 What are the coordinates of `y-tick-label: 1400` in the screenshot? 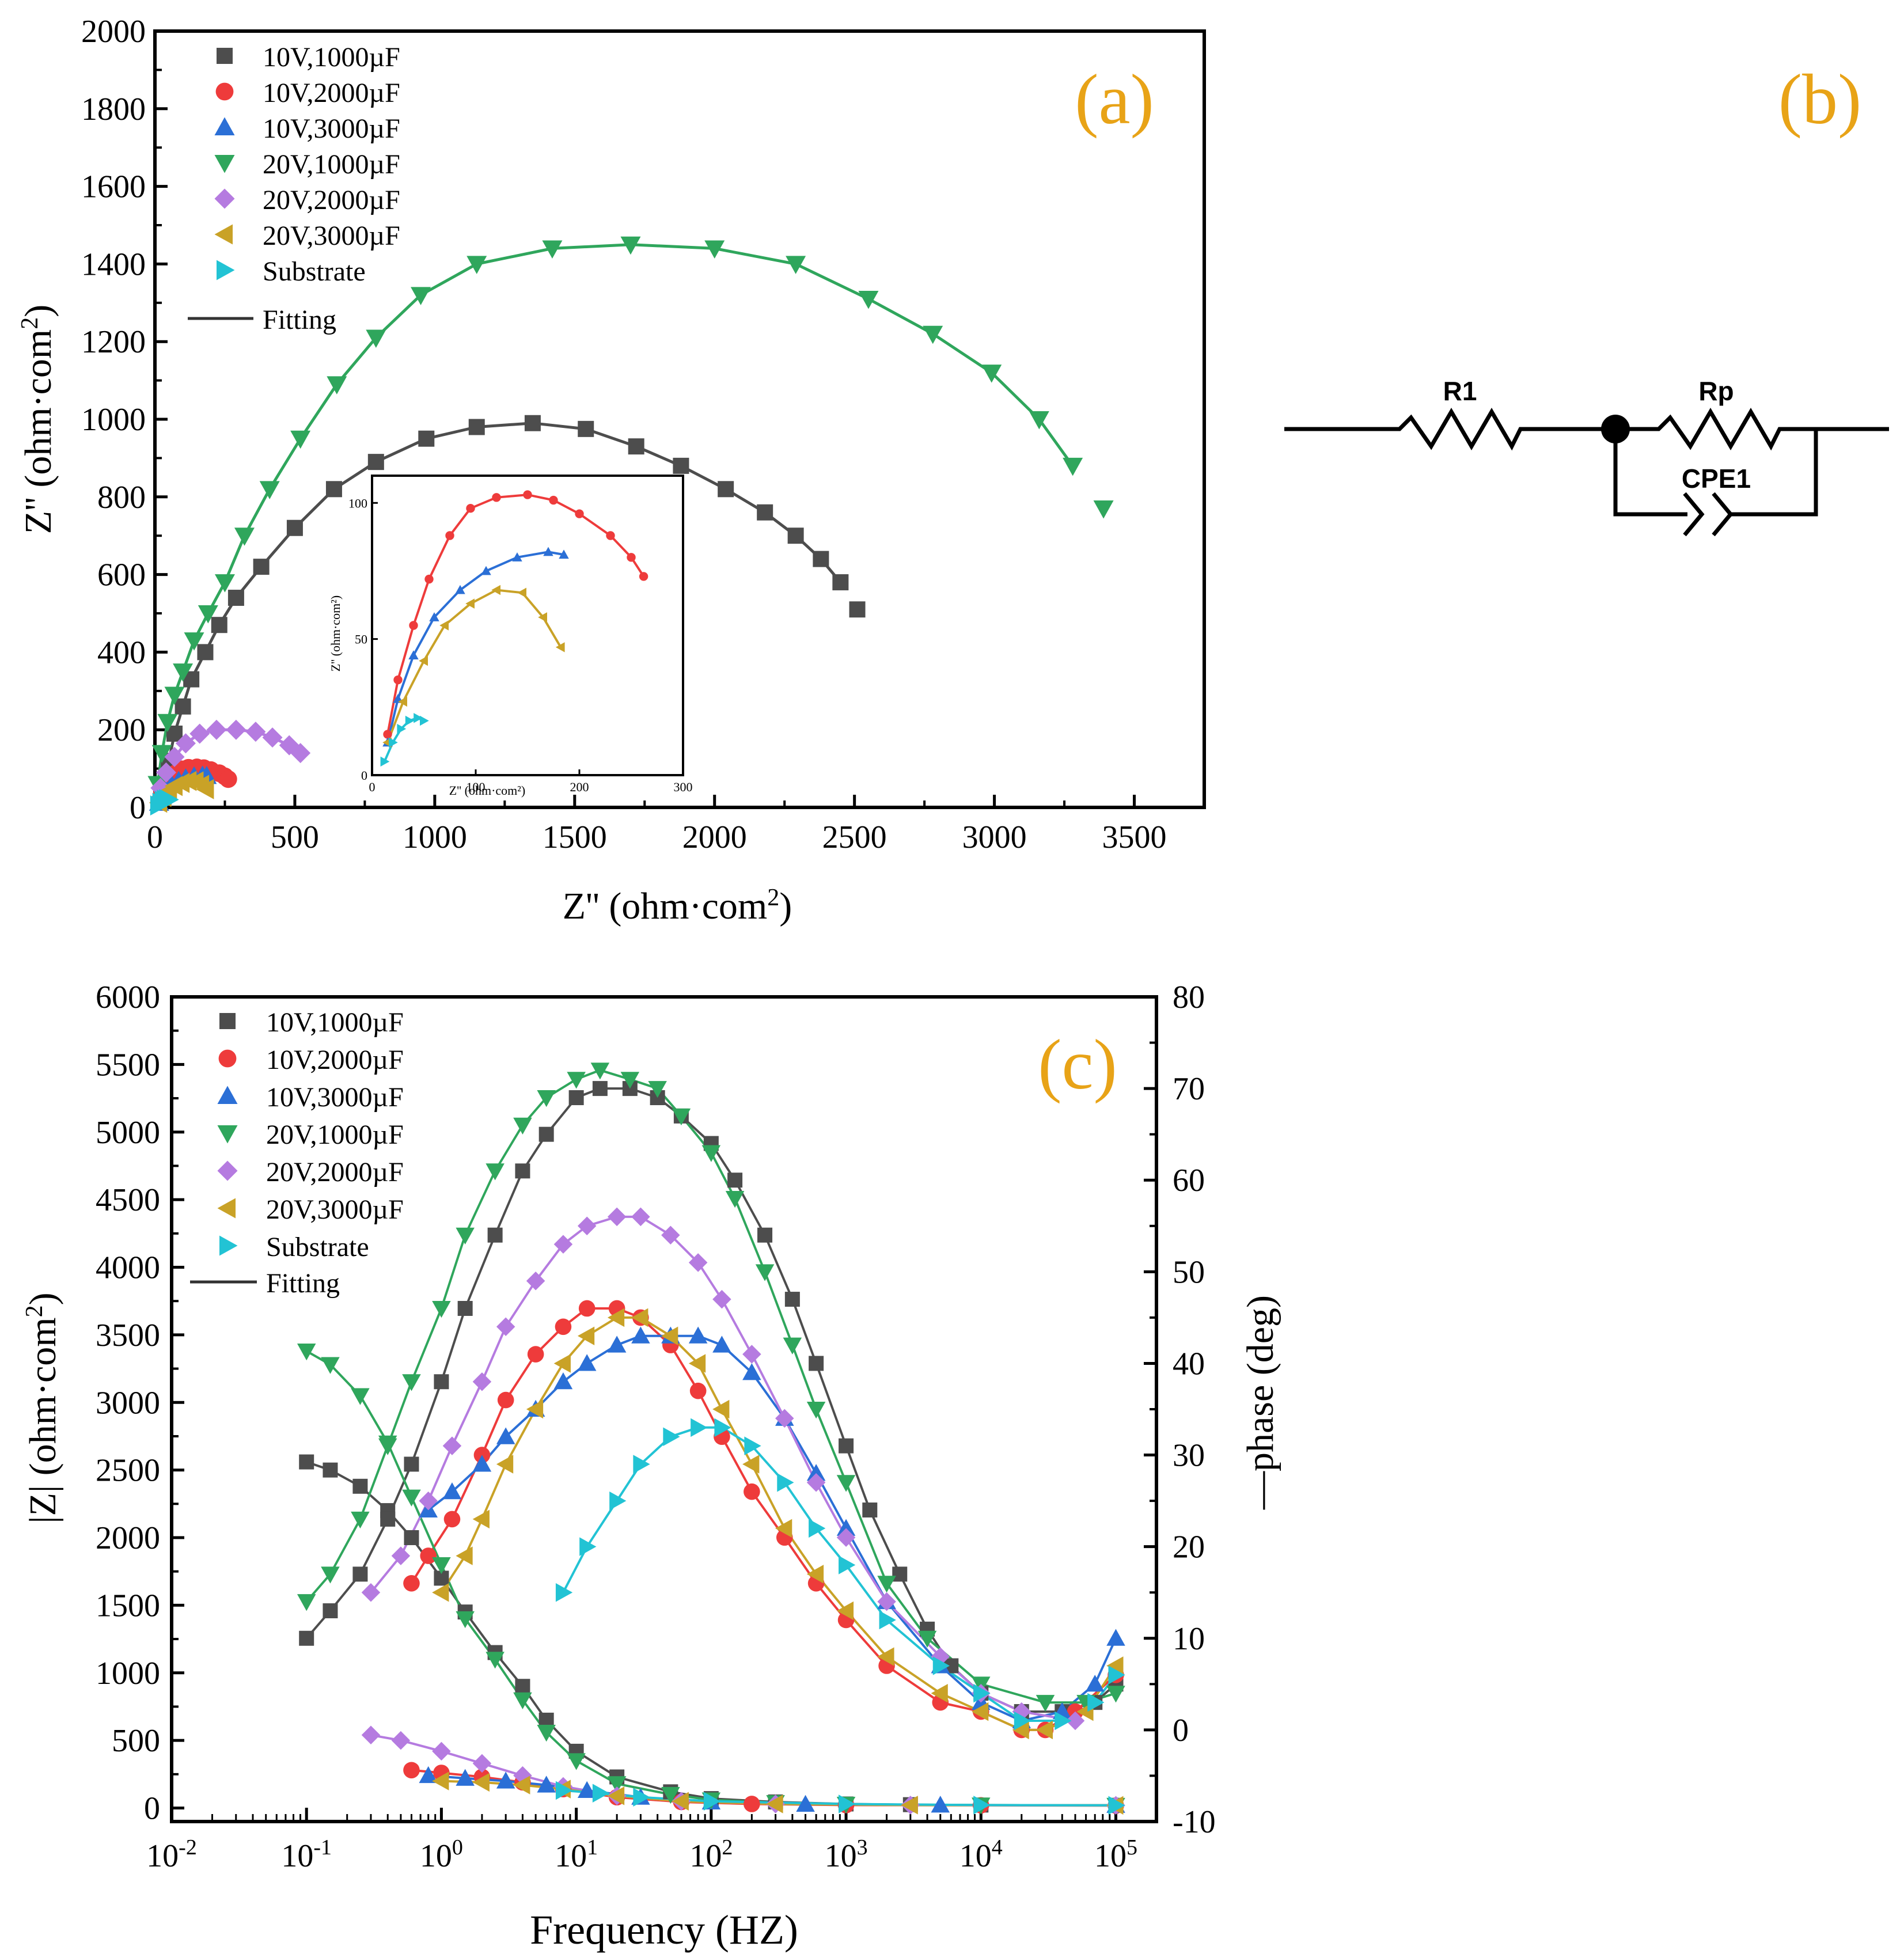 It's located at (114, 264).